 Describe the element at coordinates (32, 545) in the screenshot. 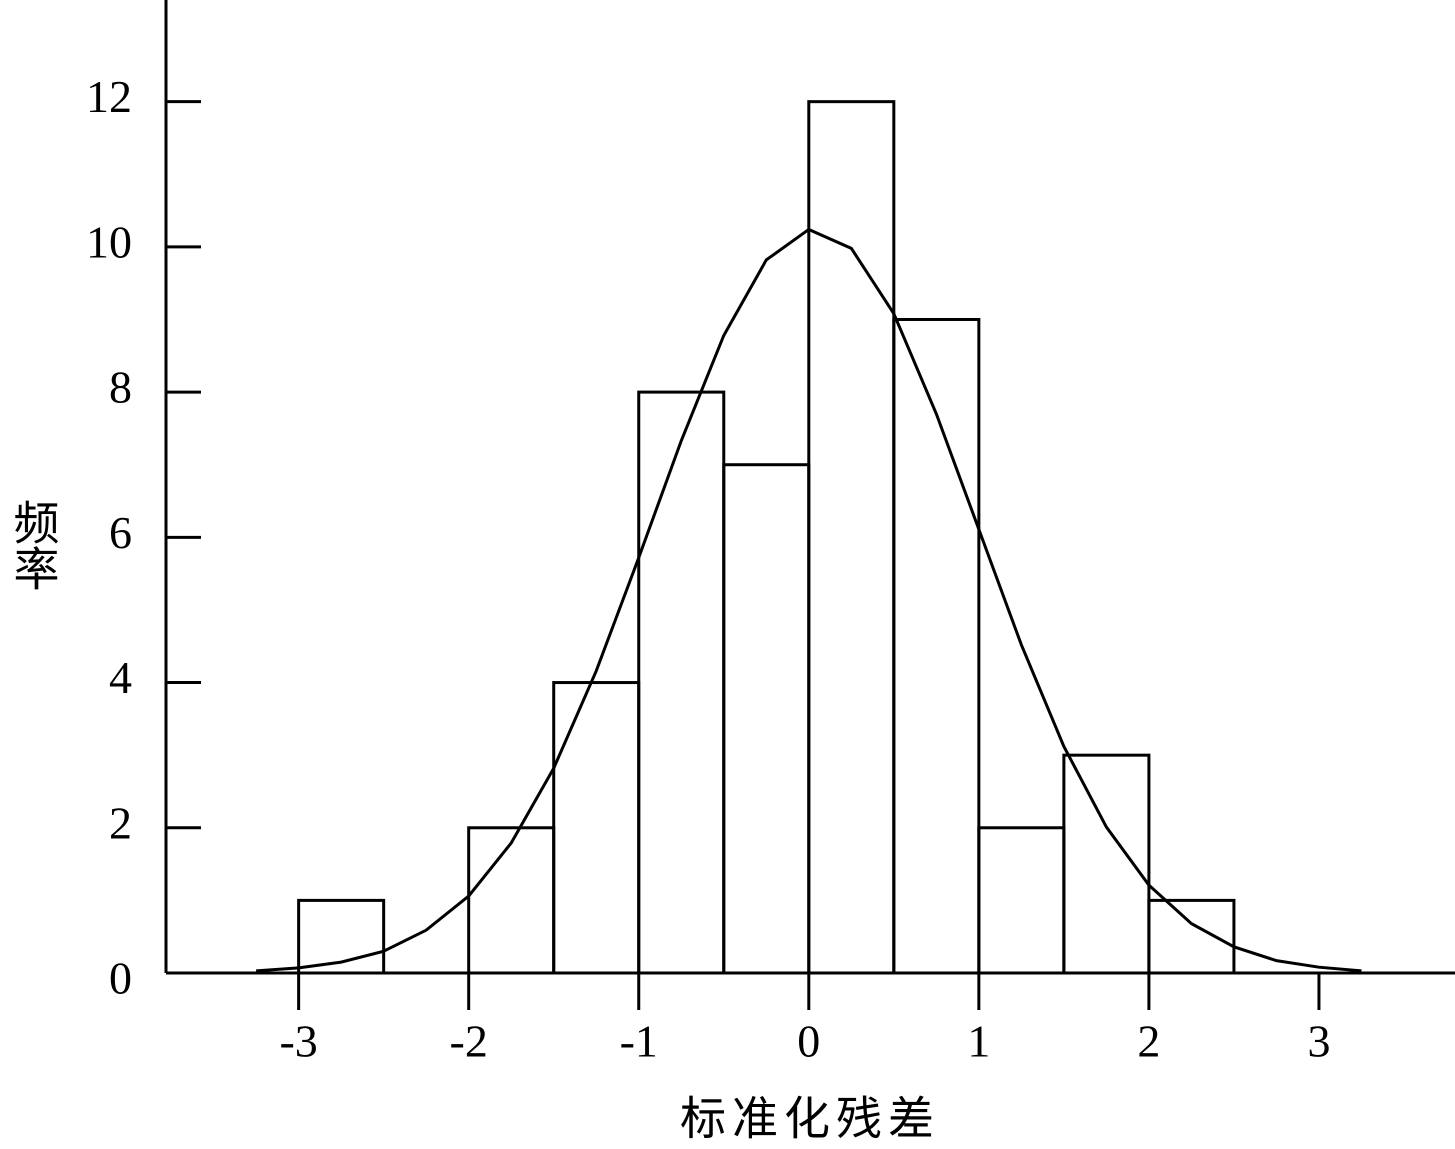

I see `y-axis-label: 频率` at that location.